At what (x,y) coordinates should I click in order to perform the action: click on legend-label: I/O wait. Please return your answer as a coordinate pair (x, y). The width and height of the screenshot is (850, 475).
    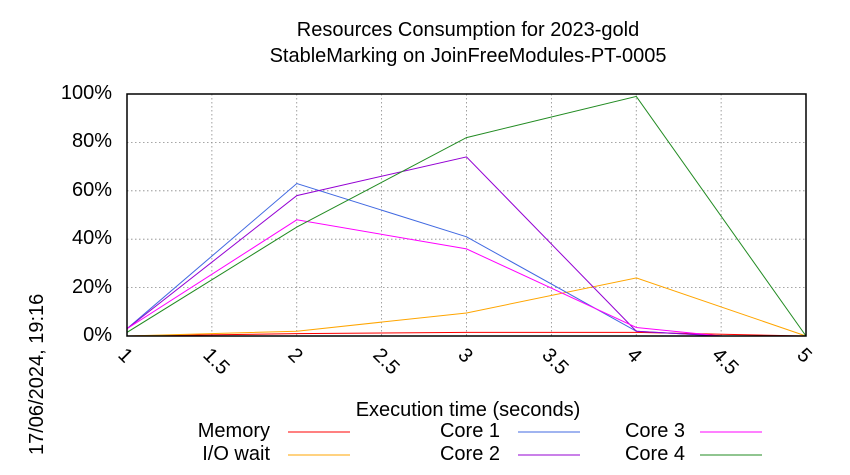
    Looking at the image, I should click on (236, 454).